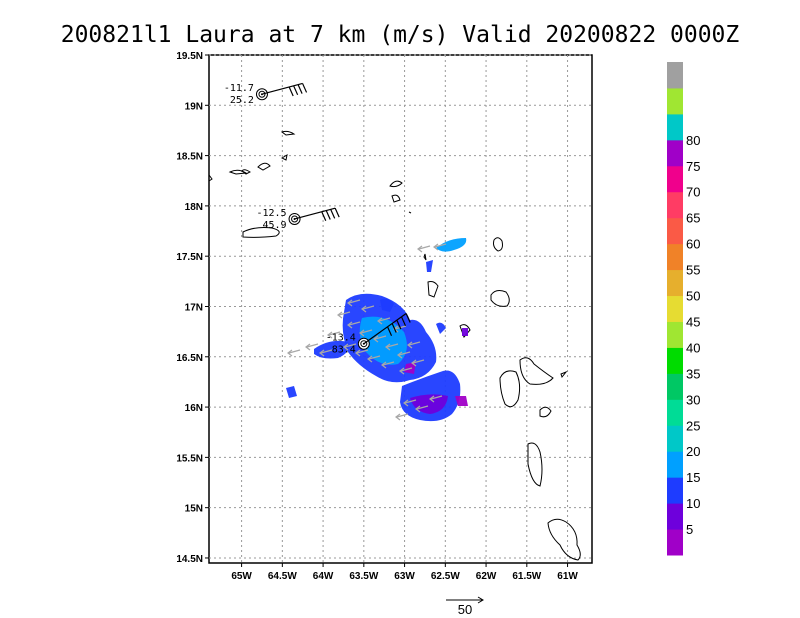  I want to click on x-tick-label: 61.5W, so click(526, 576).